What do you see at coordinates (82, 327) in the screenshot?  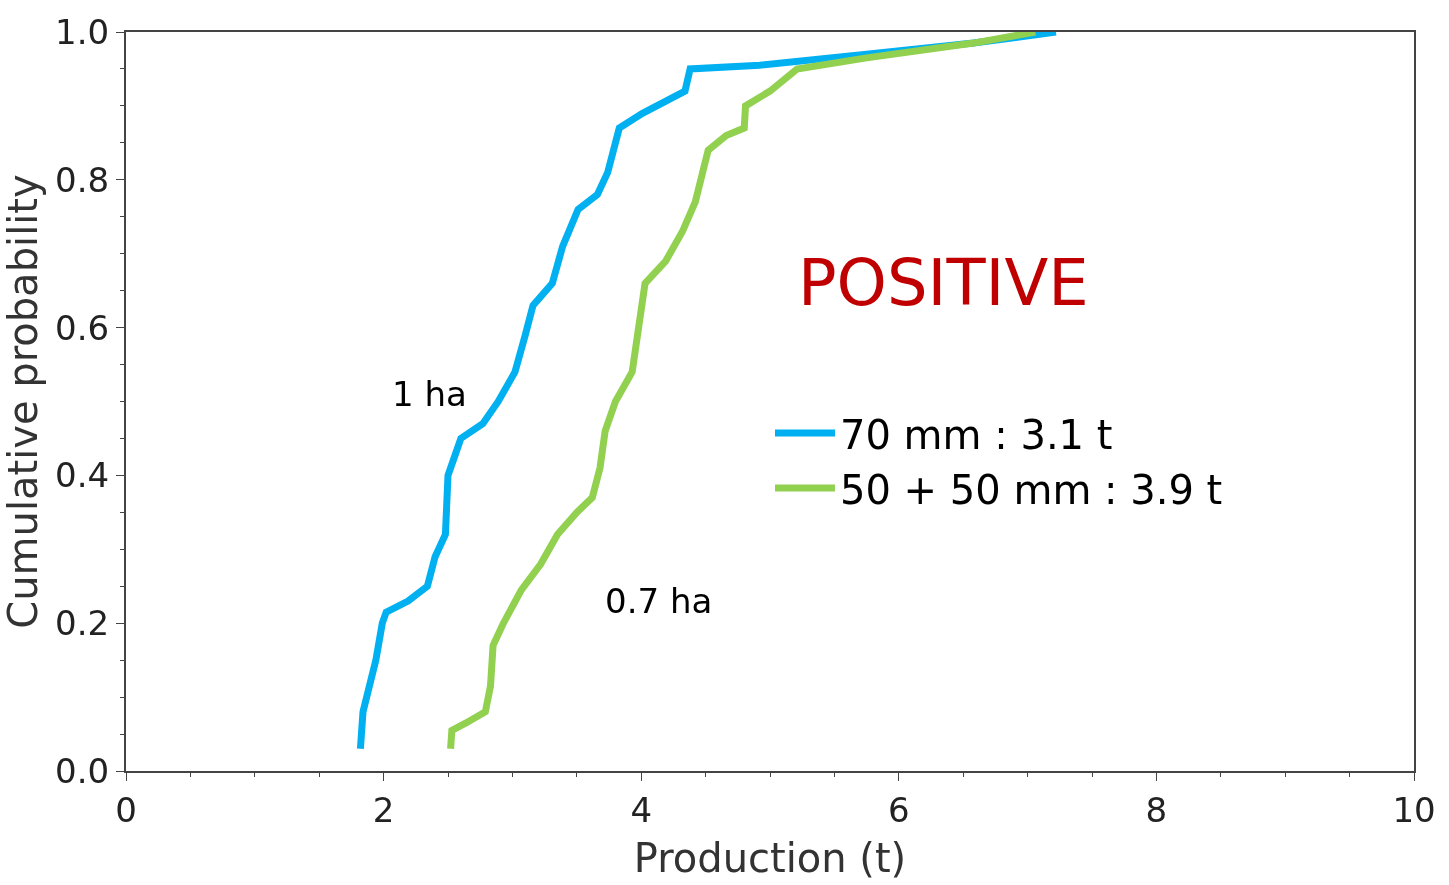 I see `y-tick-label: 0.6` at bounding box center [82, 327].